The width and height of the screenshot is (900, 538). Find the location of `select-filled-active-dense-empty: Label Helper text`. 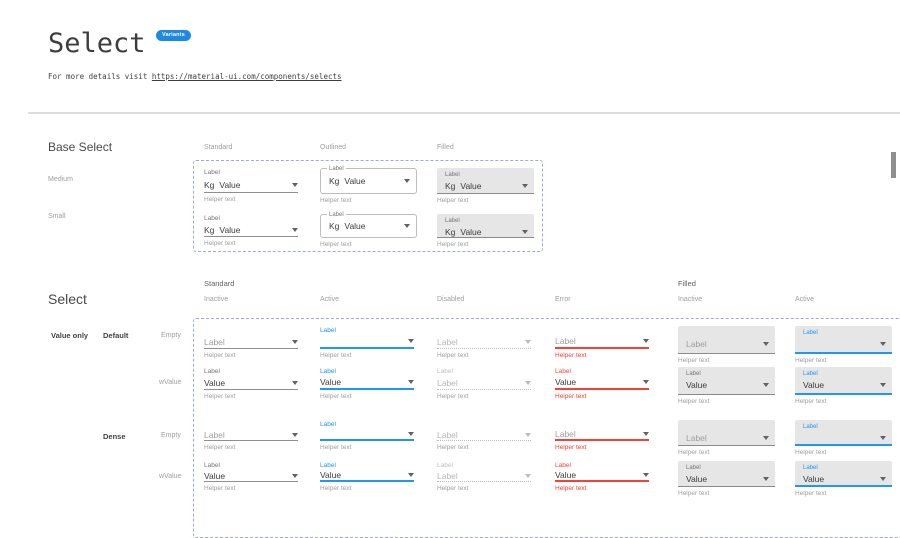

select-filled-active-dense-empty: Label Helper text is located at coordinates (843, 438).